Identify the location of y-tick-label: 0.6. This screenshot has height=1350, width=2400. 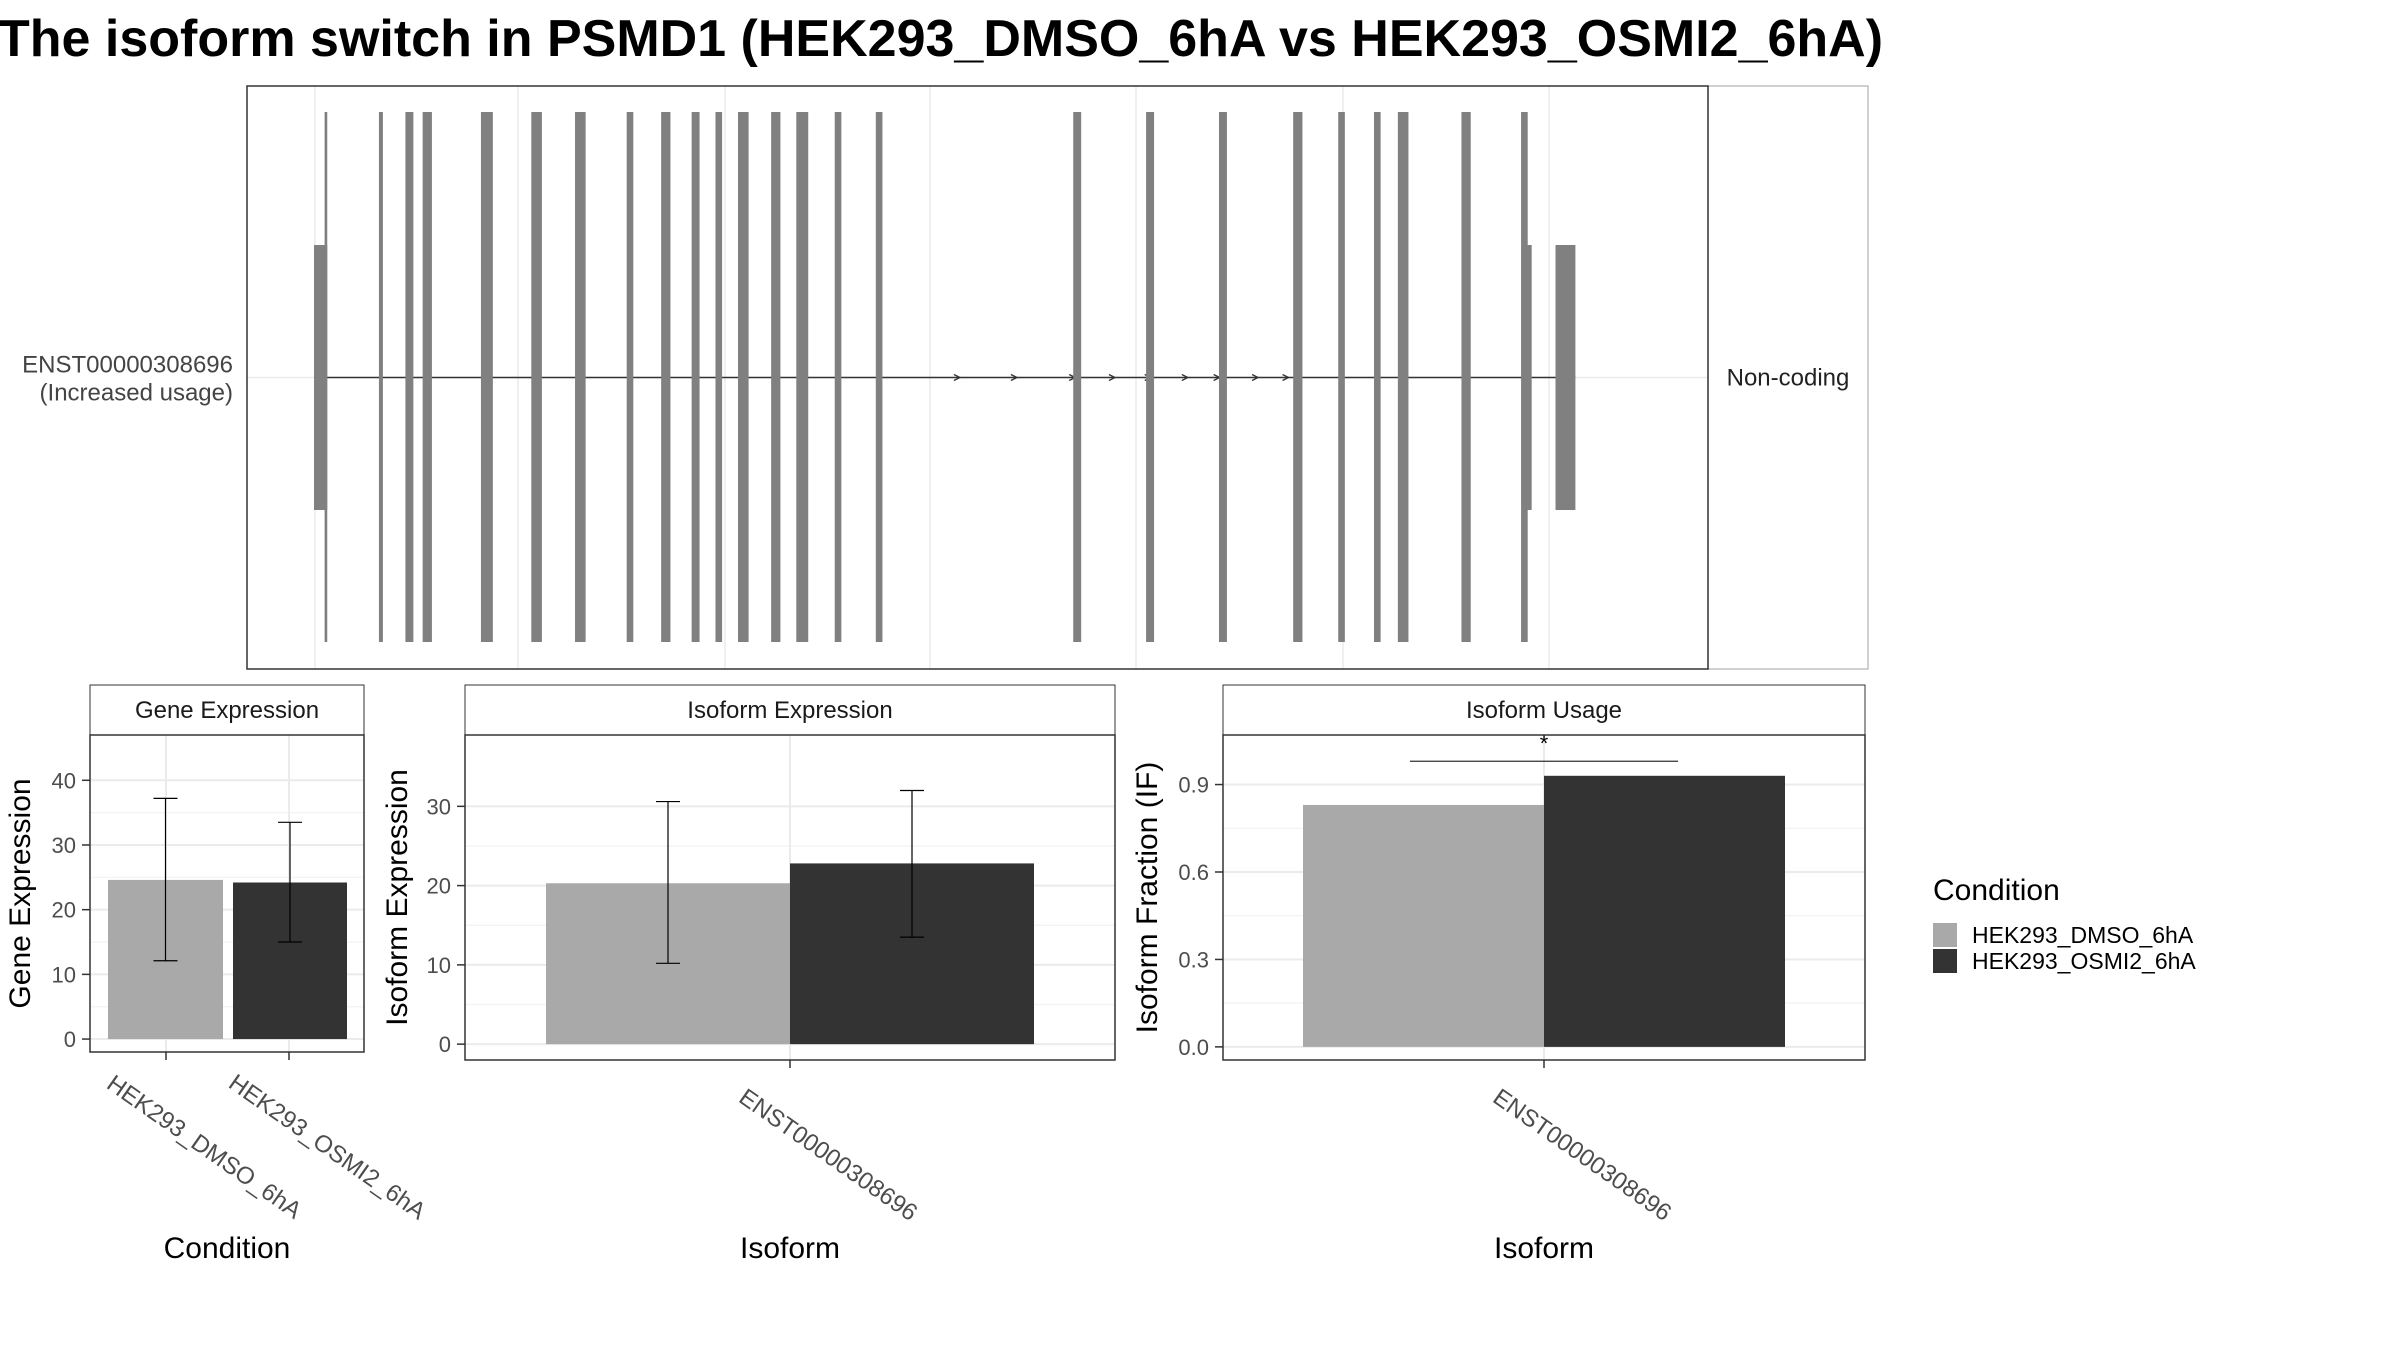
(1193, 872).